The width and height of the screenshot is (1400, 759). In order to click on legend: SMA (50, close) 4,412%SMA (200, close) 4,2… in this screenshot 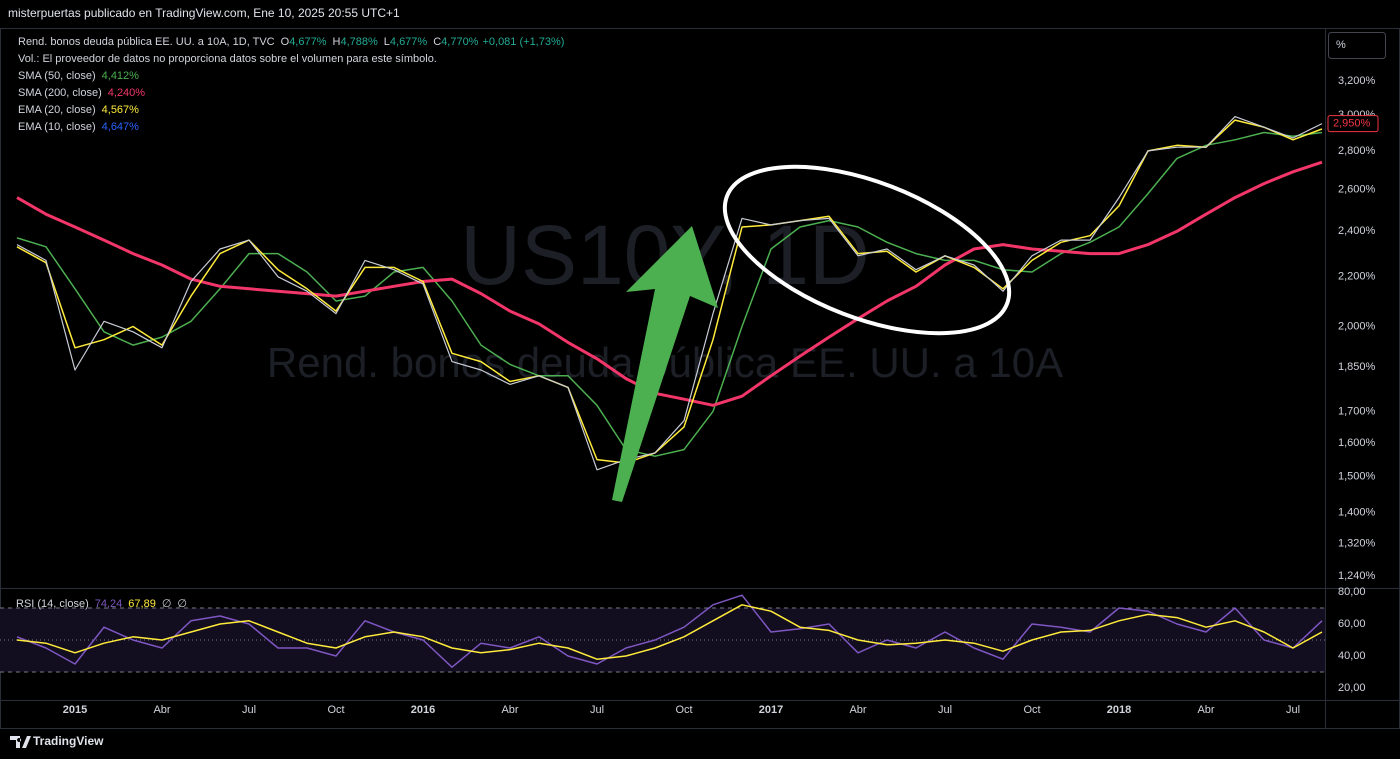, I will do `click(81, 101)`.